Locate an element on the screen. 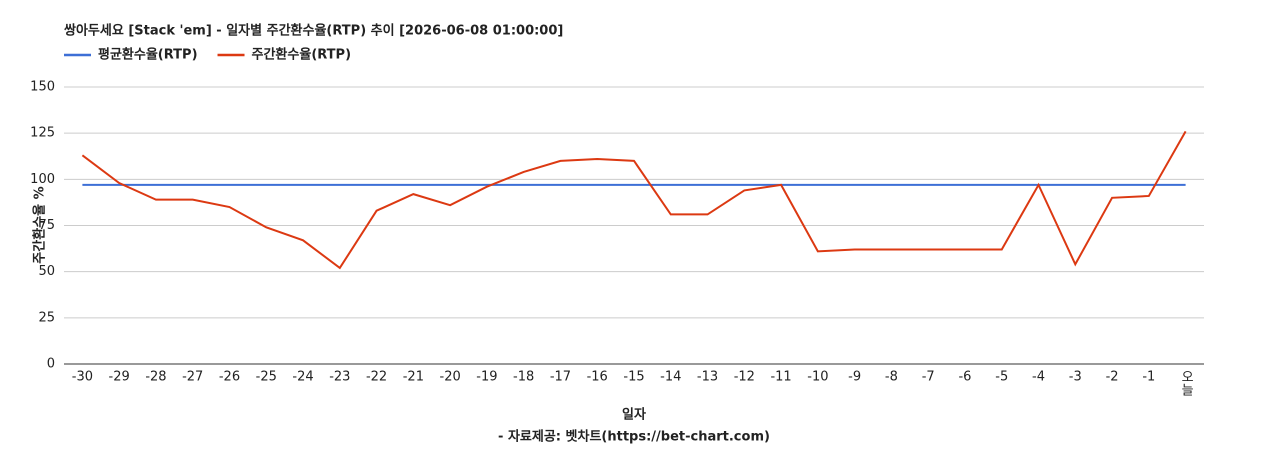 The width and height of the screenshot is (1268, 450). x-tick-label: -17 is located at coordinates (560, 377).